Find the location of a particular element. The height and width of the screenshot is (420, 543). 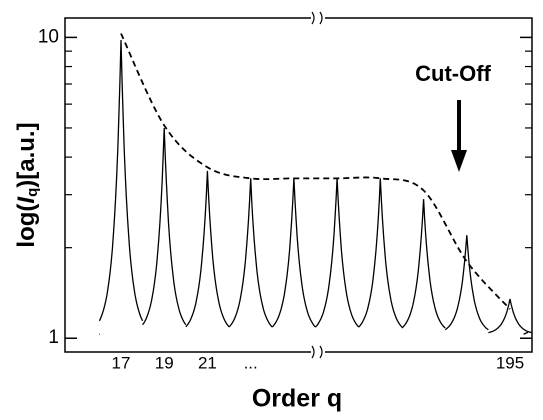

annotation: Cut-Off is located at coordinates (453, 73).